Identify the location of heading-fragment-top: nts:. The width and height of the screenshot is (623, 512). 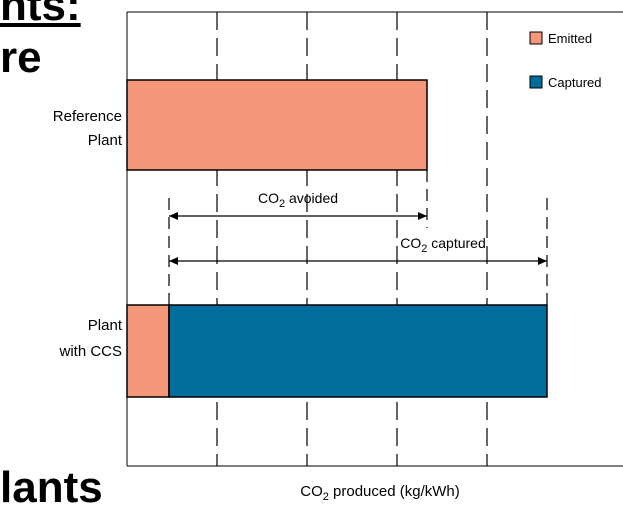
(40, 15).